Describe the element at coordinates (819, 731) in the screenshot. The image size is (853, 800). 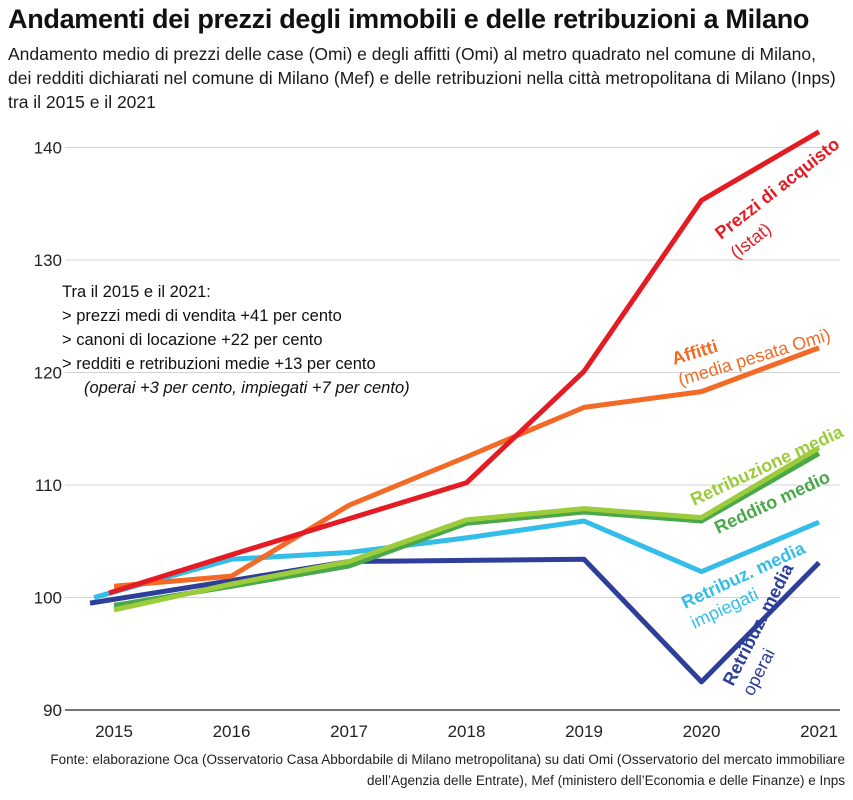
I see `x-tick-label: 2021` at that location.